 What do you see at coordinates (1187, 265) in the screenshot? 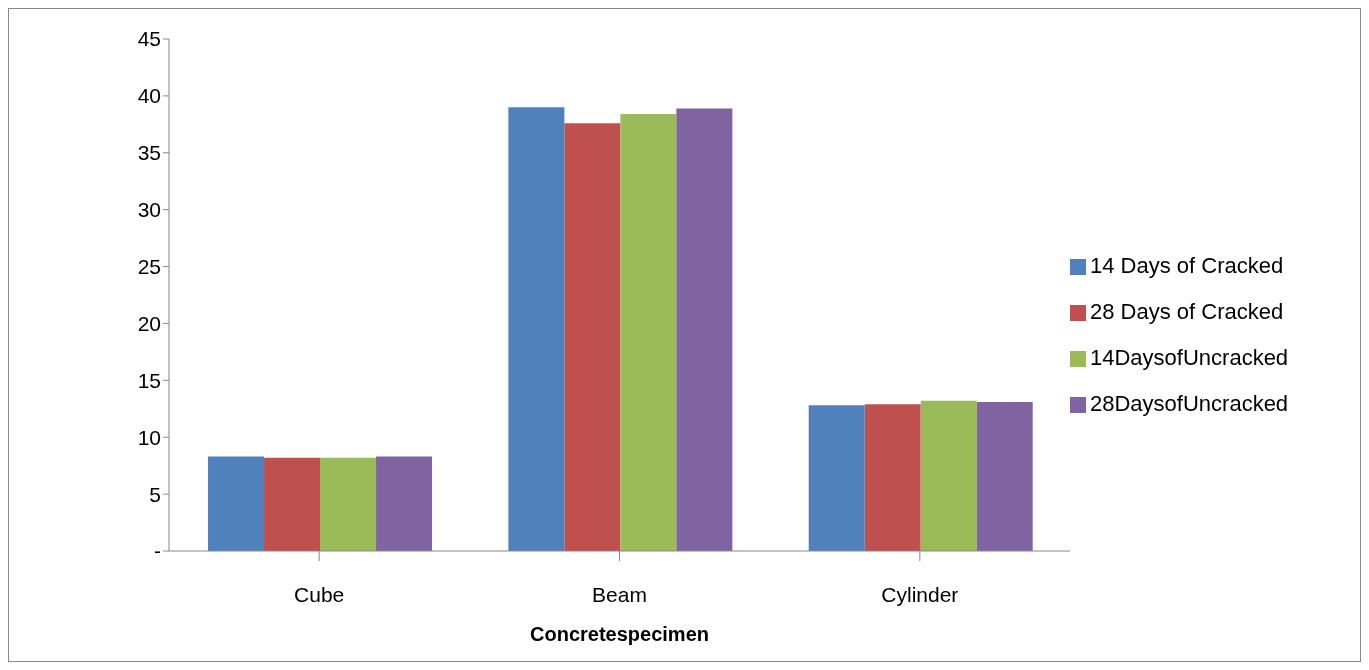
I see `legend-label: 14 Days of Cracked` at bounding box center [1187, 265].